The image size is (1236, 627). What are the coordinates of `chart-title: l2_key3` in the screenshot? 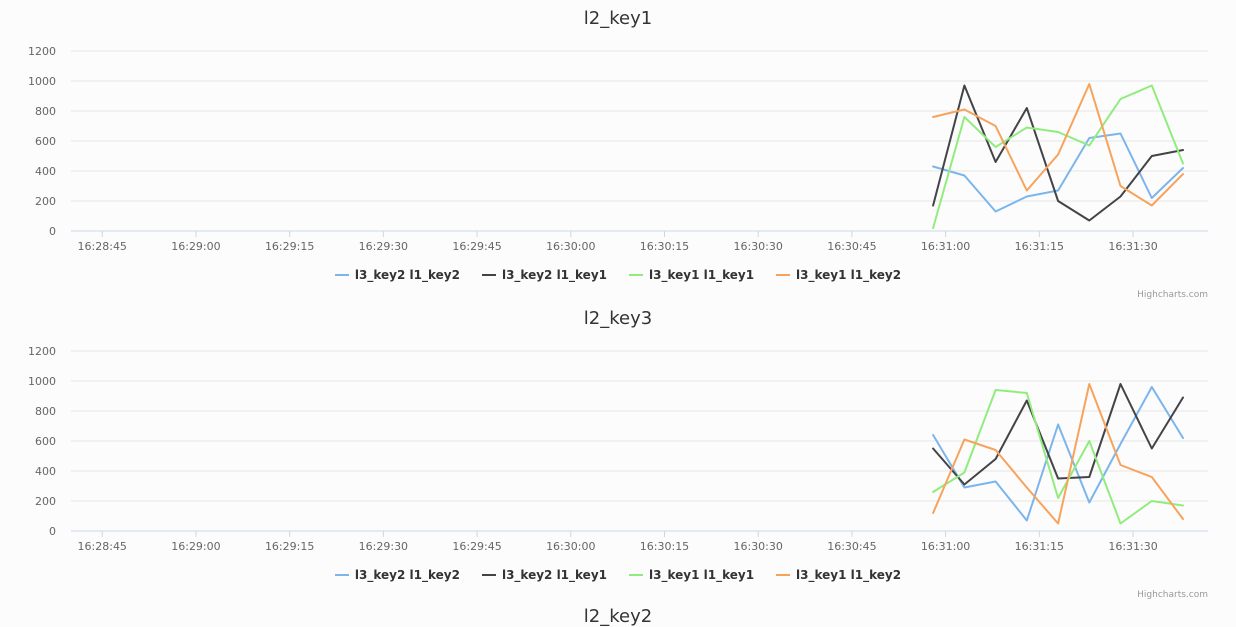 It's located at (618, 318).